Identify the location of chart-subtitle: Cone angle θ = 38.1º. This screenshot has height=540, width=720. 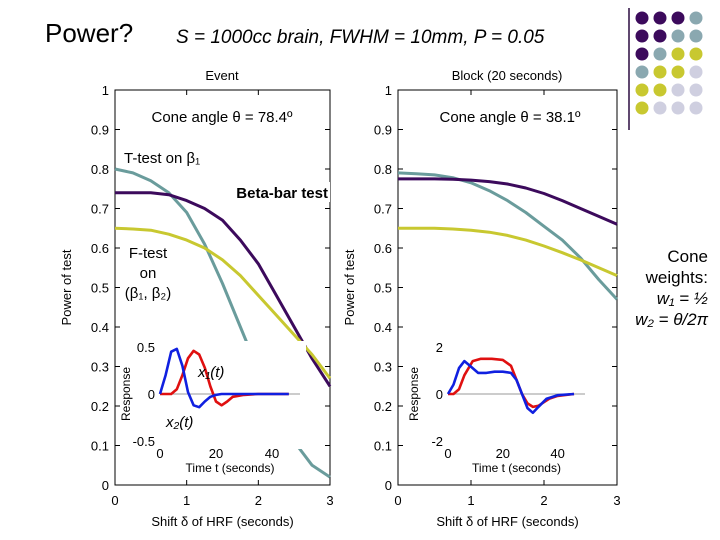
(510, 117).